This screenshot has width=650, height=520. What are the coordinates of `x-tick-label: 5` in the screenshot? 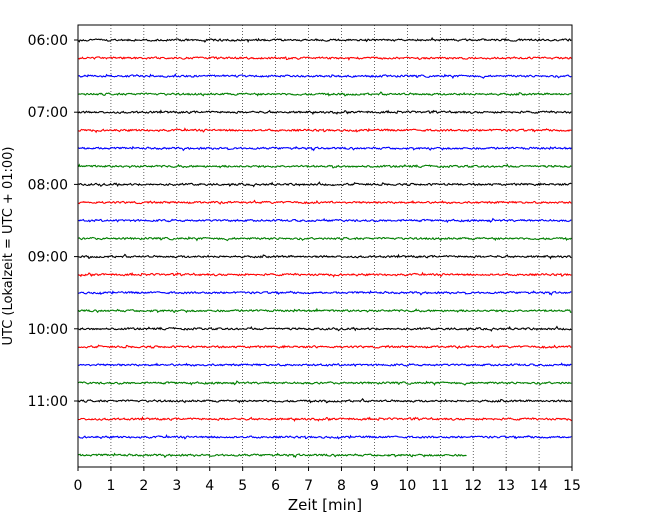 It's located at (242, 486).